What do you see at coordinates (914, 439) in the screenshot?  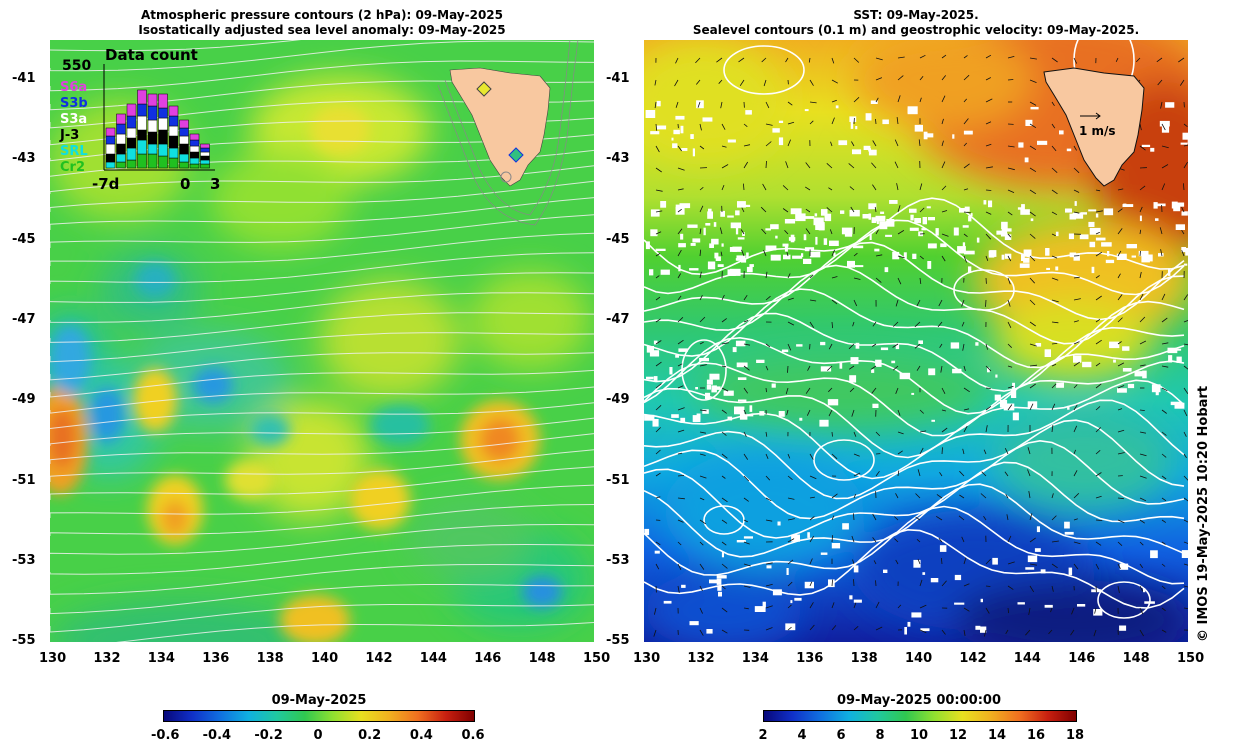 I see `sealevel-contour-line` at bounding box center [914, 439].